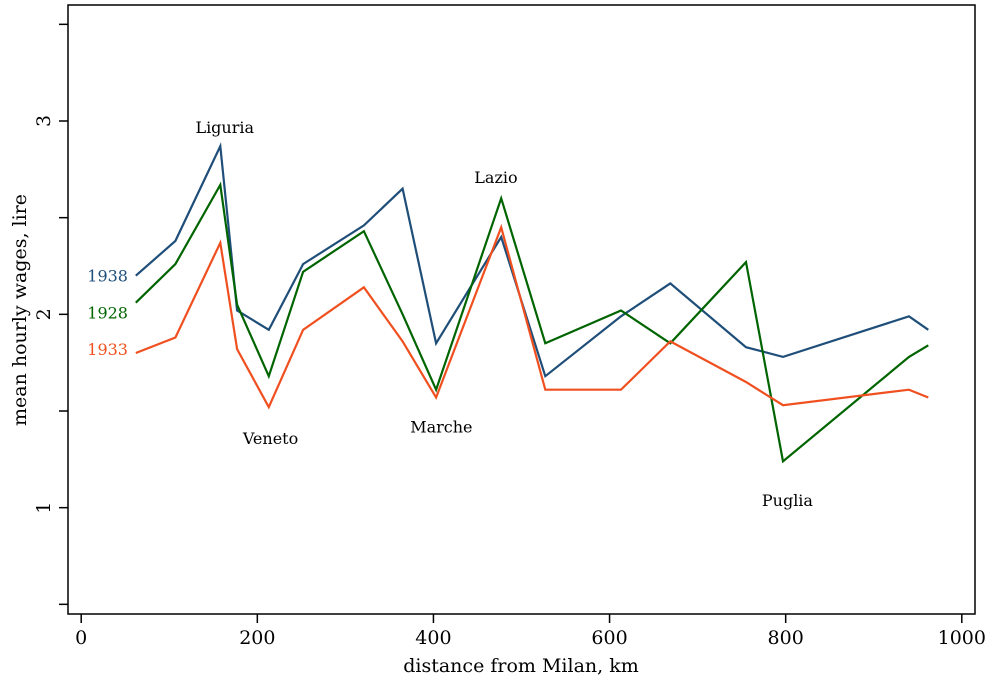 The image size is (985, 680). I want to click on x-tick-label: 800, so click(786, 638).